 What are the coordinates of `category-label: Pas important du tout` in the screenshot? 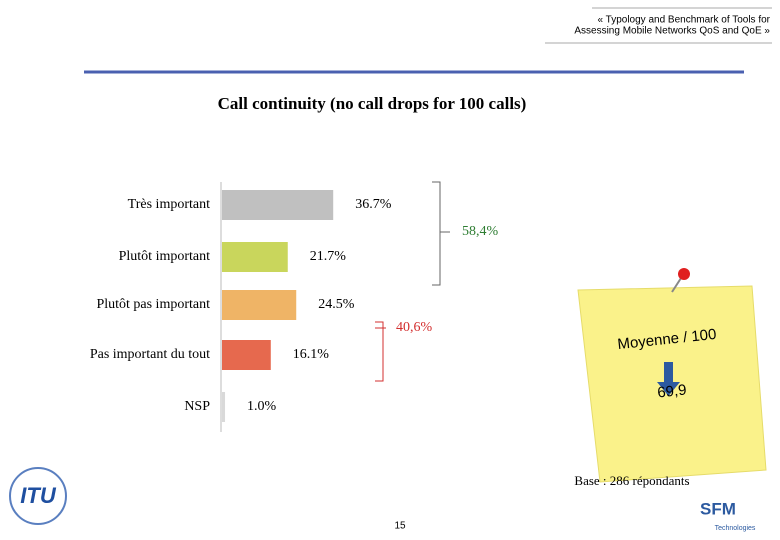 It's located at (150, 354).